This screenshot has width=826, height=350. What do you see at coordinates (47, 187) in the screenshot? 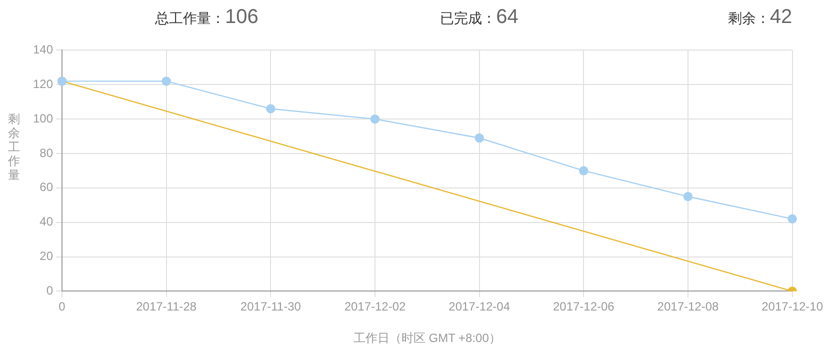
I see `y-tick-label: 60` at bounding box center [47, 187].